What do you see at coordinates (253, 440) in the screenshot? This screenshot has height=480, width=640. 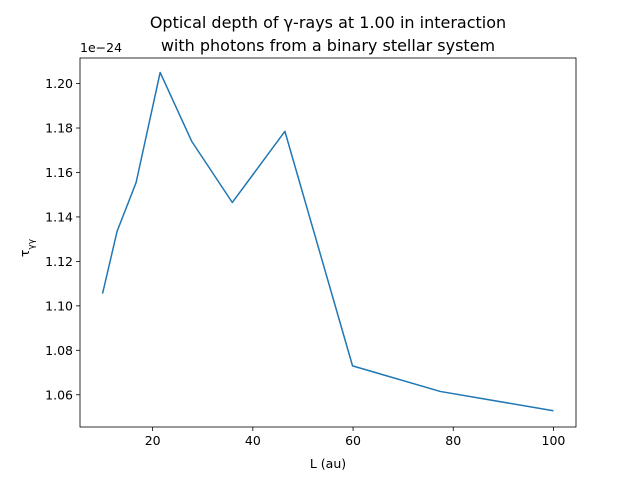 I see `x-tick-label: 40` at bounding box center [253, 440].